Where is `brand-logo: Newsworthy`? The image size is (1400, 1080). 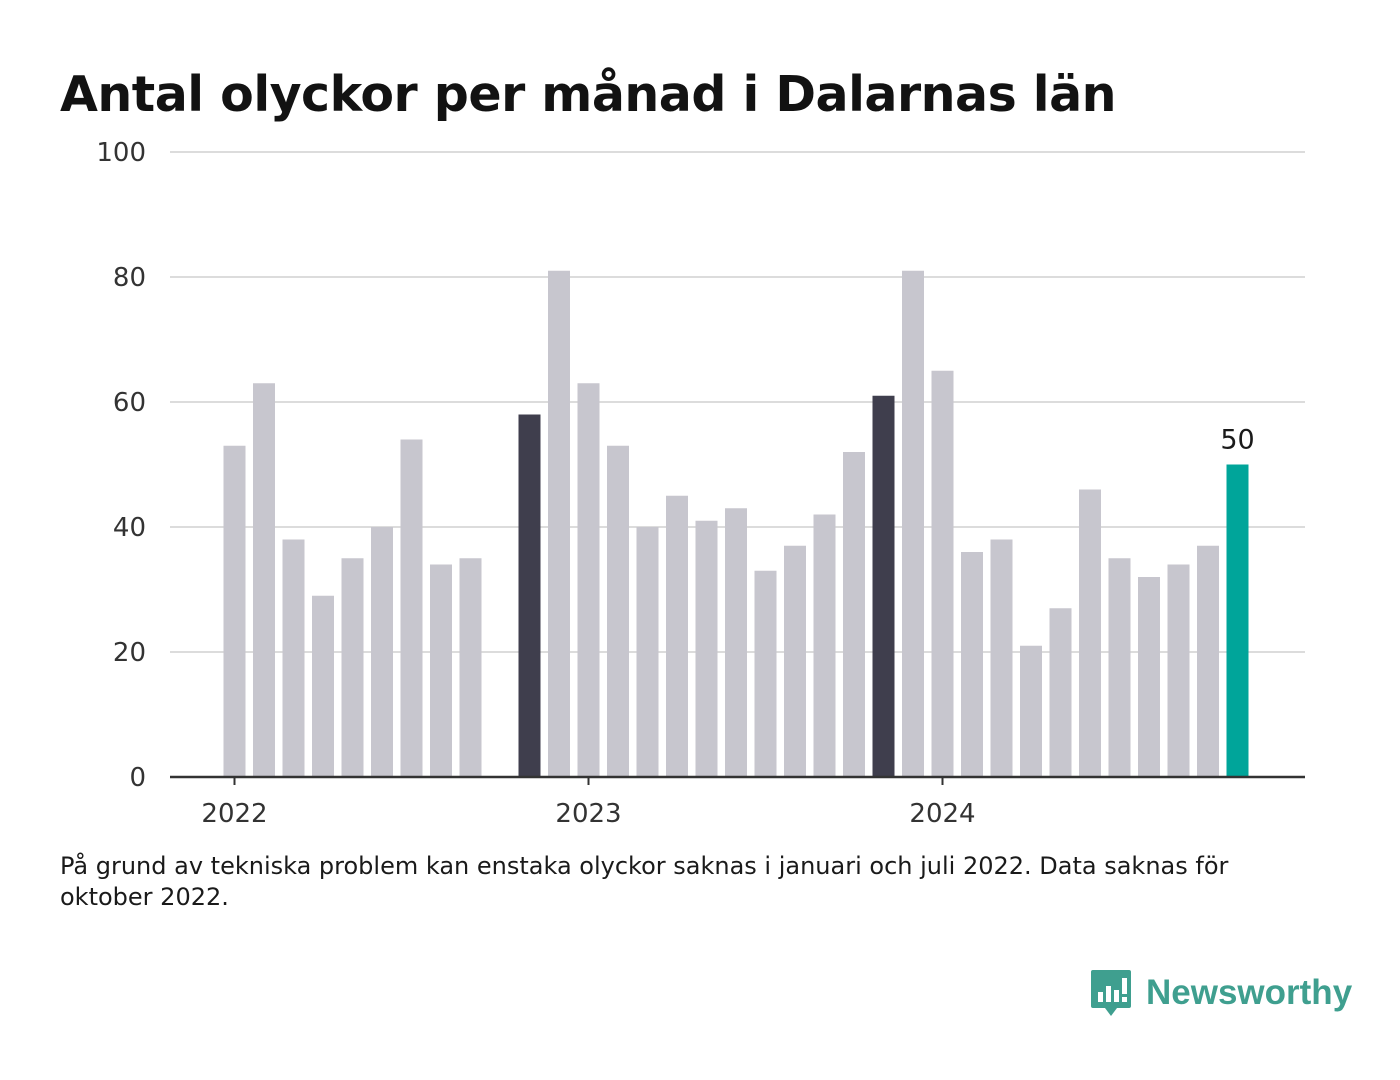 brand-logo: Newsworthy is located at coordinates (1221, 993).